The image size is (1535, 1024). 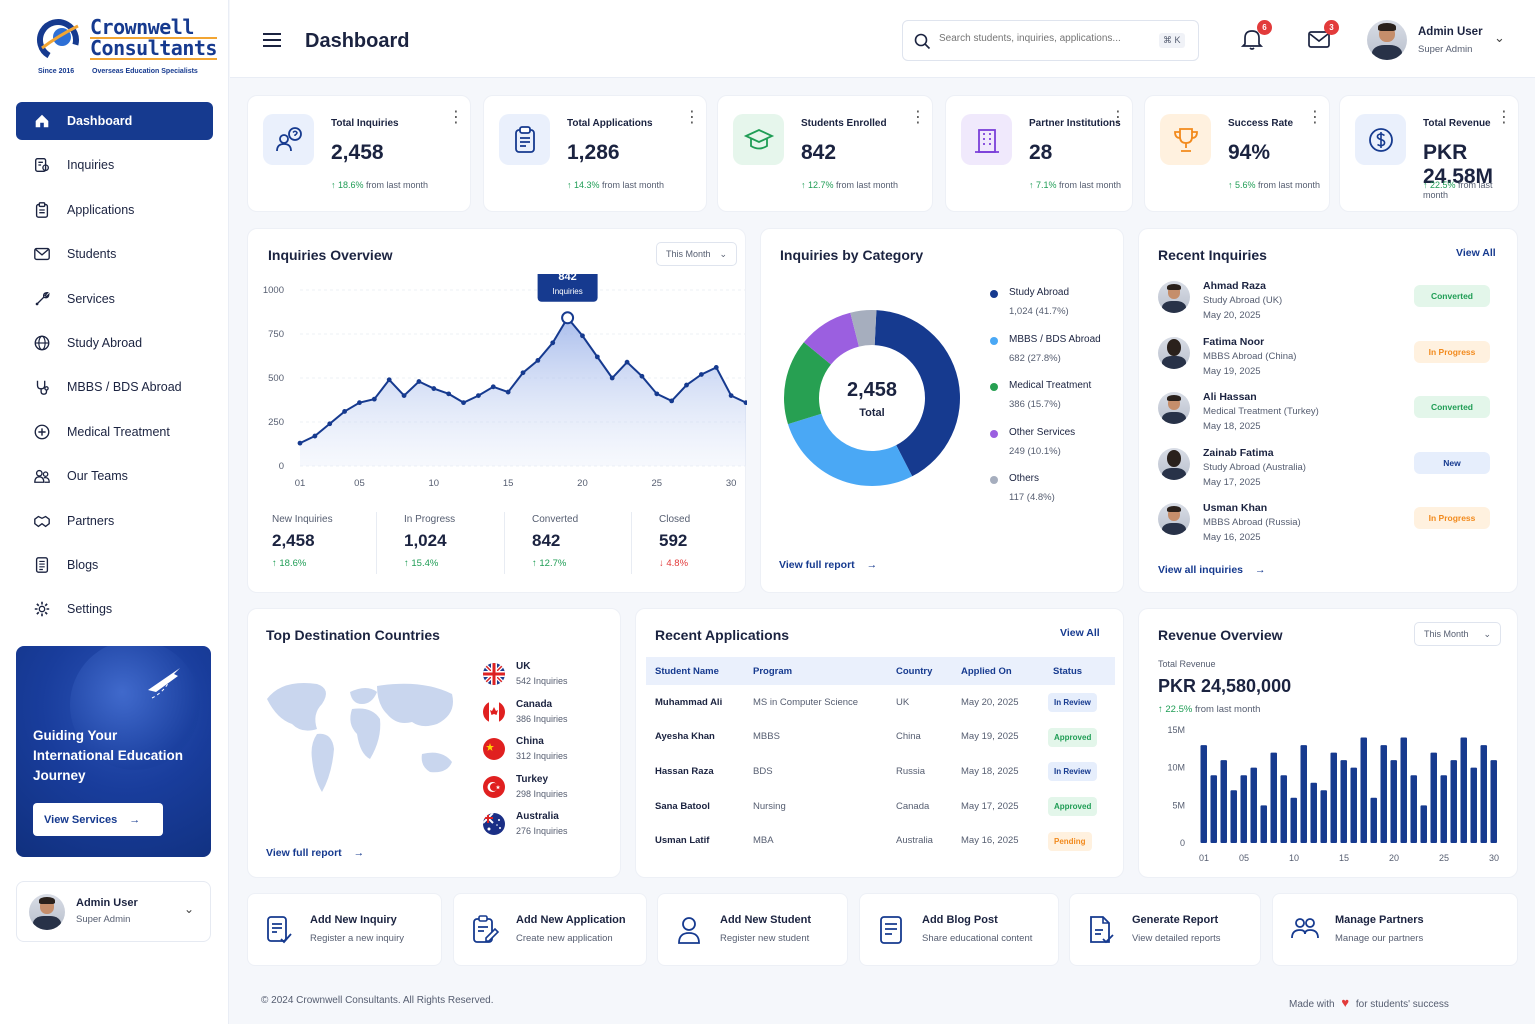 I want to click on recent-inquiries-view-all: View All, so click(x=1476, y=253).